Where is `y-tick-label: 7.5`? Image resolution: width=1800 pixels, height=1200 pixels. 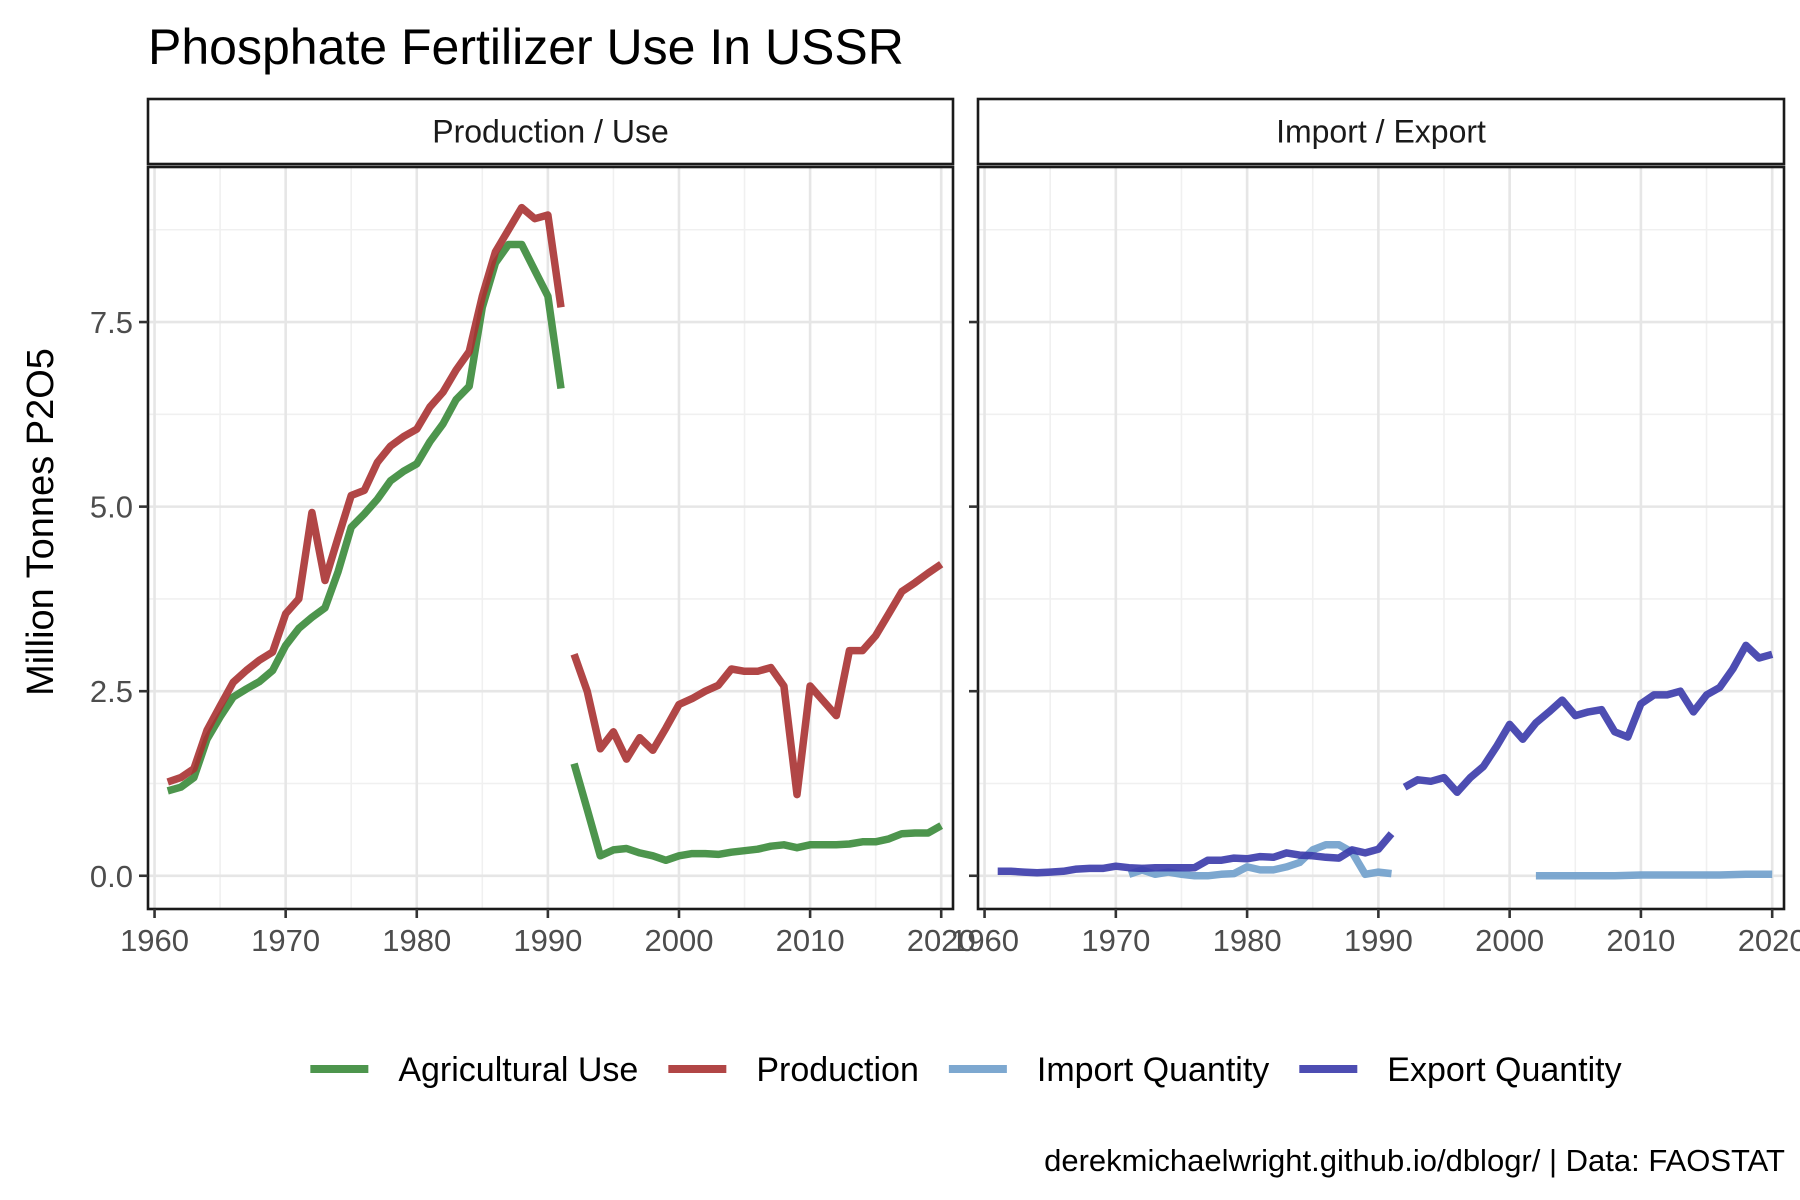
y-tick-label: 7.5 is located at coordinates (111, 322).